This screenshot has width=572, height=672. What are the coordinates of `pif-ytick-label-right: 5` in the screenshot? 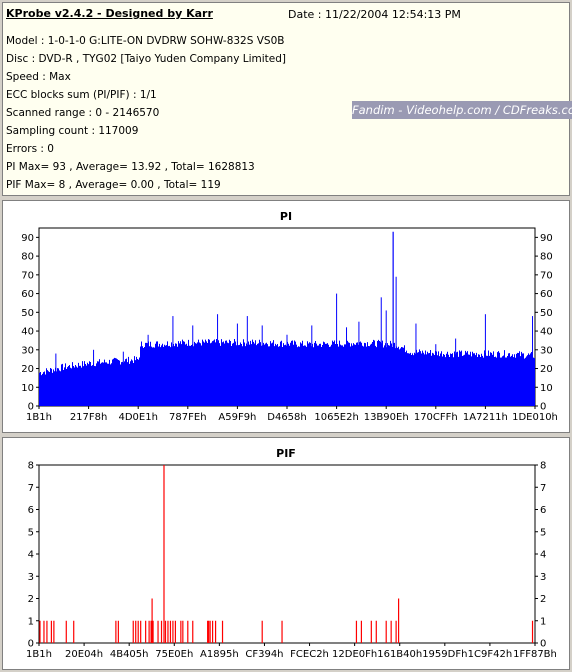 It's located at (543, 532).